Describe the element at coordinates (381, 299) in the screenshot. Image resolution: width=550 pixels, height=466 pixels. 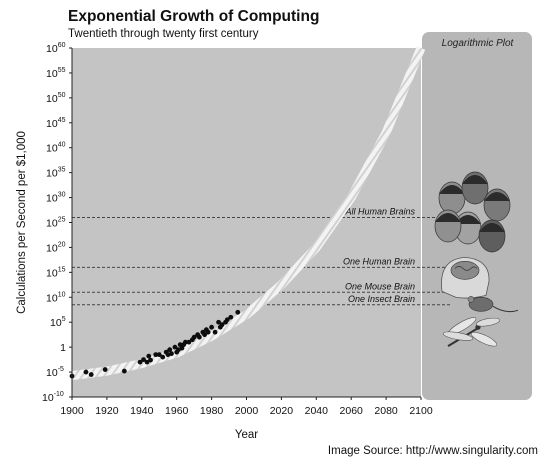
I see `reference-line-label: One Insect Brain` at that location.